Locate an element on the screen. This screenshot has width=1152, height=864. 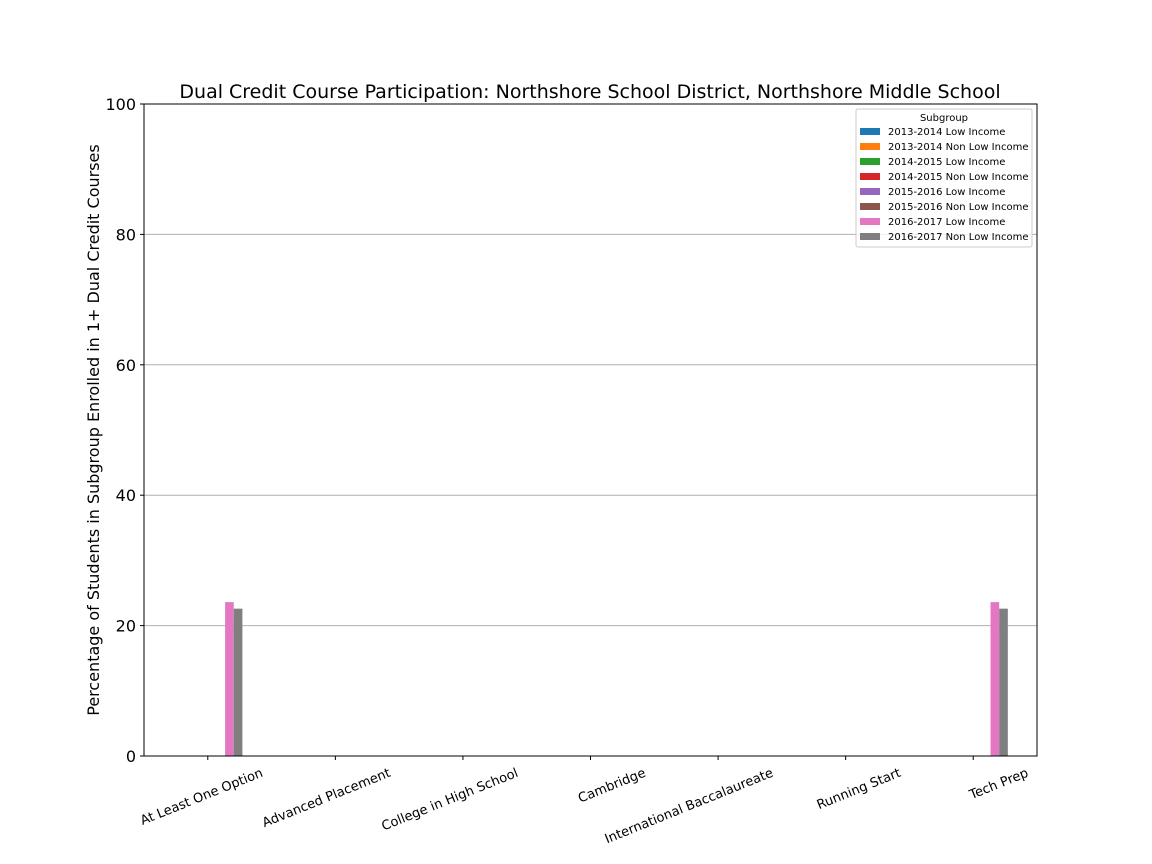
x-tick-label: Tech Prep is located at coordinates (999, 785).